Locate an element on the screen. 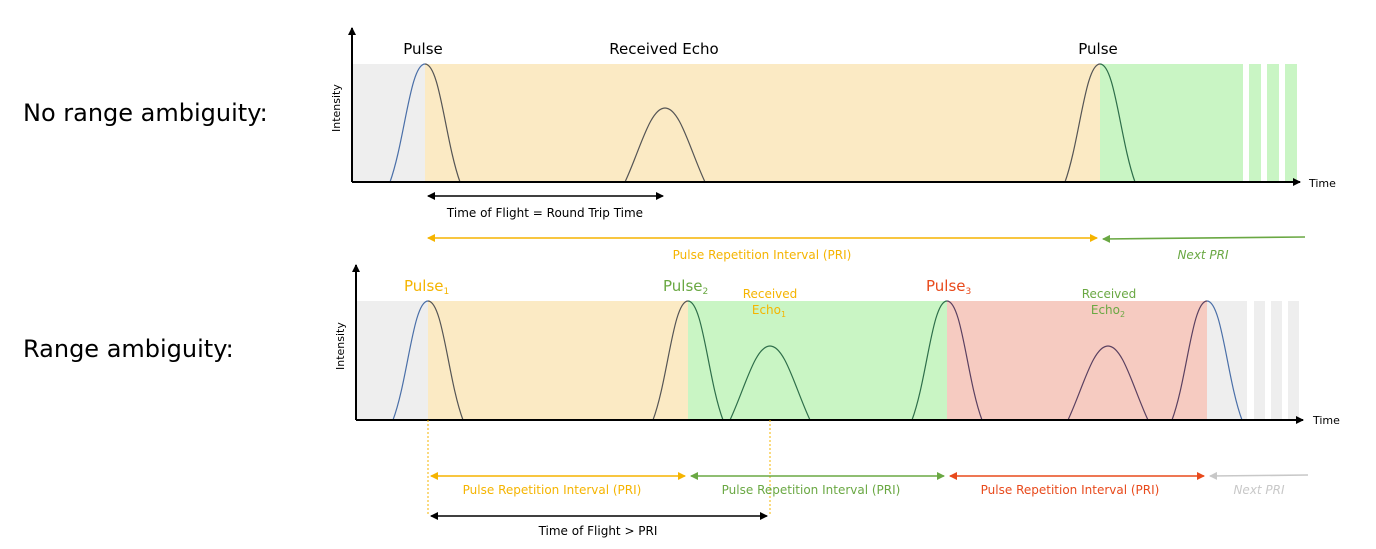 This screenshot has width=1376, height=549. bottom-echo1-curve is located at coordinates (770, 383).